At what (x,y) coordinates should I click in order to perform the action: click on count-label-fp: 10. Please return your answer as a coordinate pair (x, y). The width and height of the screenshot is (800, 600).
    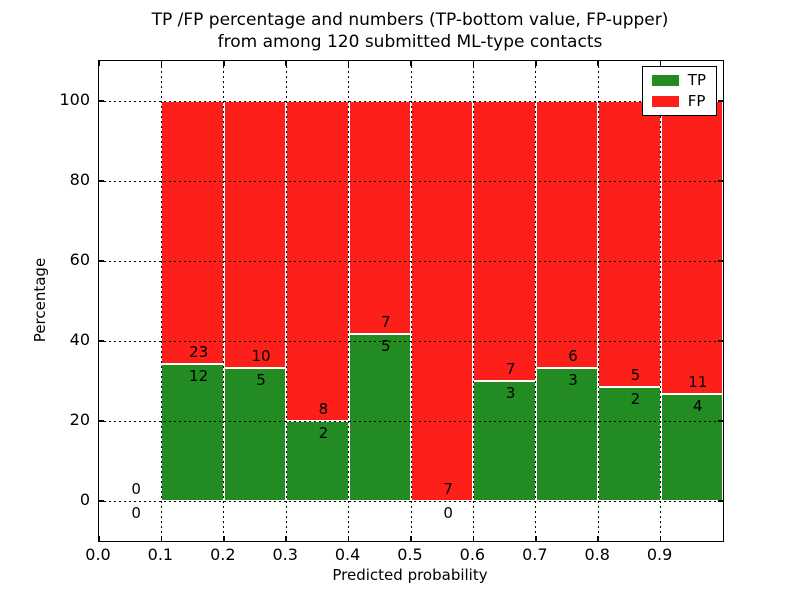
    Looking at the image, I should click on (261, 355).